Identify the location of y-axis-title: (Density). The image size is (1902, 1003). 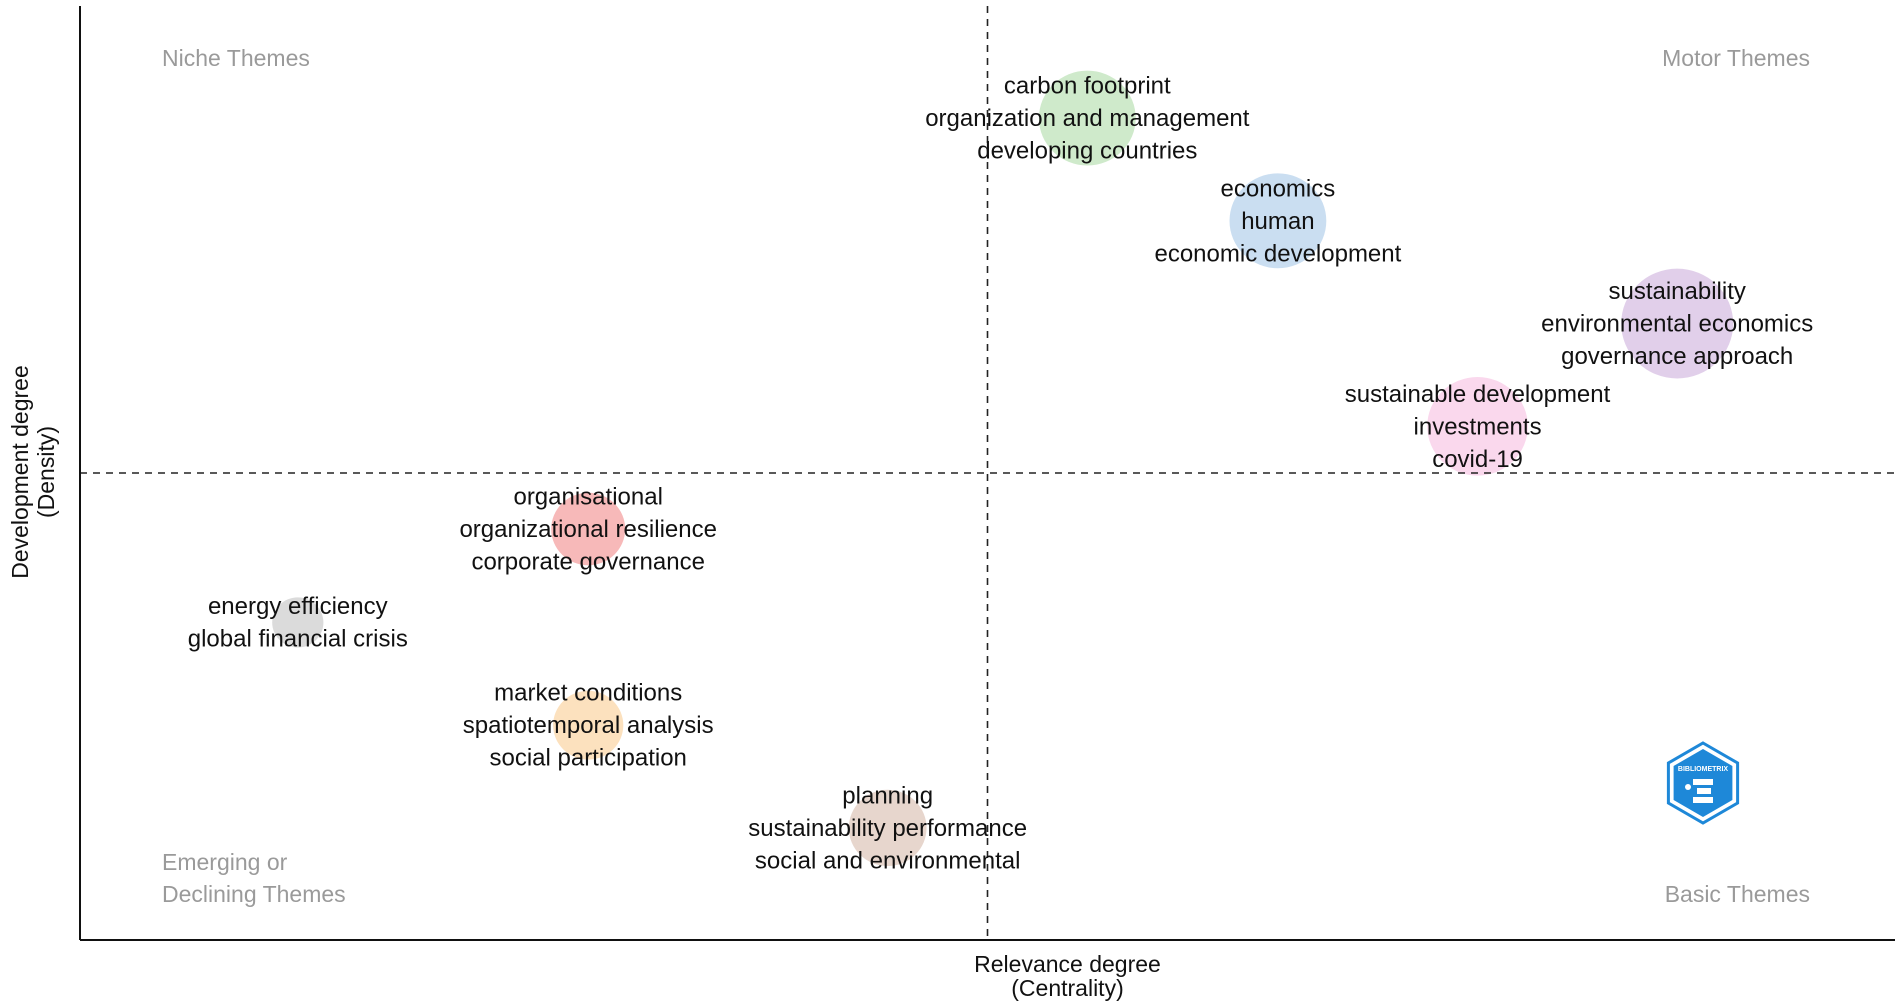
(46, 472).